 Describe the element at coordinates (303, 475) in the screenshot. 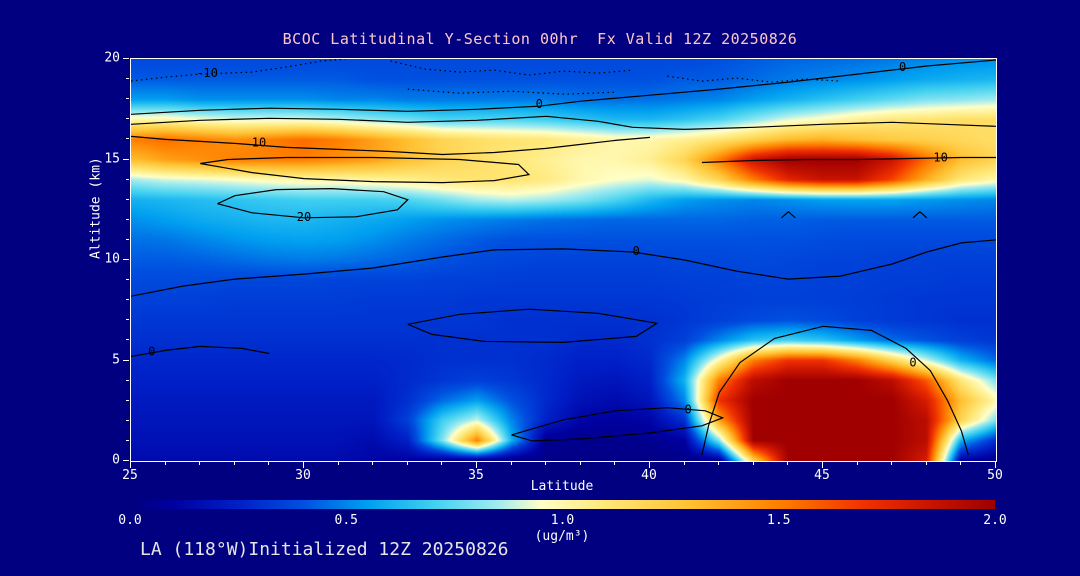

I see `x-tick-label: 30` at that location.